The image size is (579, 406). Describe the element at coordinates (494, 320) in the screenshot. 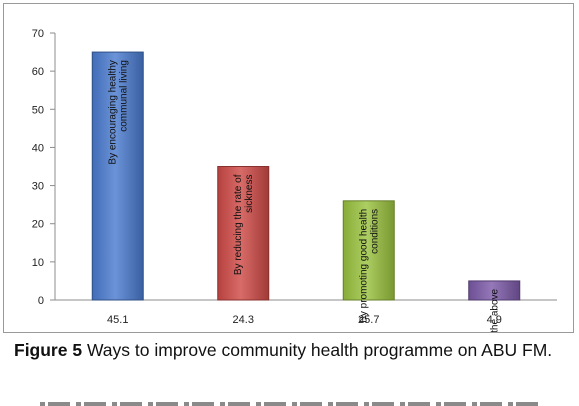

I see `category-label: 4.9` at that location.